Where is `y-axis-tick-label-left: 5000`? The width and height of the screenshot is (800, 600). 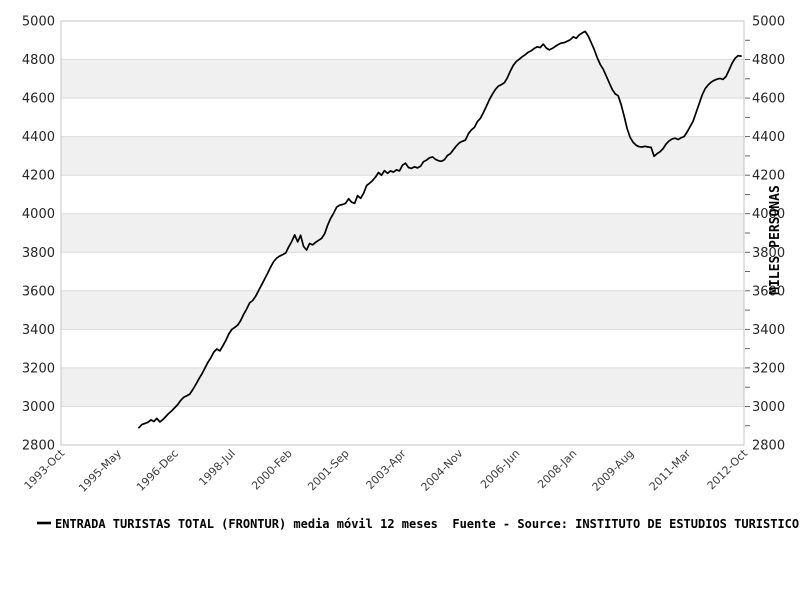 y-axis-tick-label-left: 5000 is located at coordinates (38, 22).